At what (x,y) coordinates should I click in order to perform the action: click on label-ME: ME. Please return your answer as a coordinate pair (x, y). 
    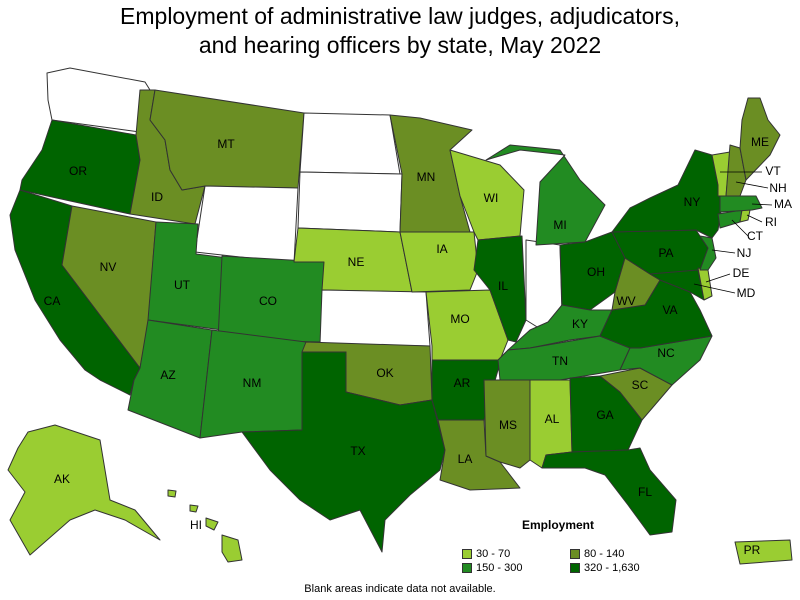
    Looking at the image, I should click on (760, 142).